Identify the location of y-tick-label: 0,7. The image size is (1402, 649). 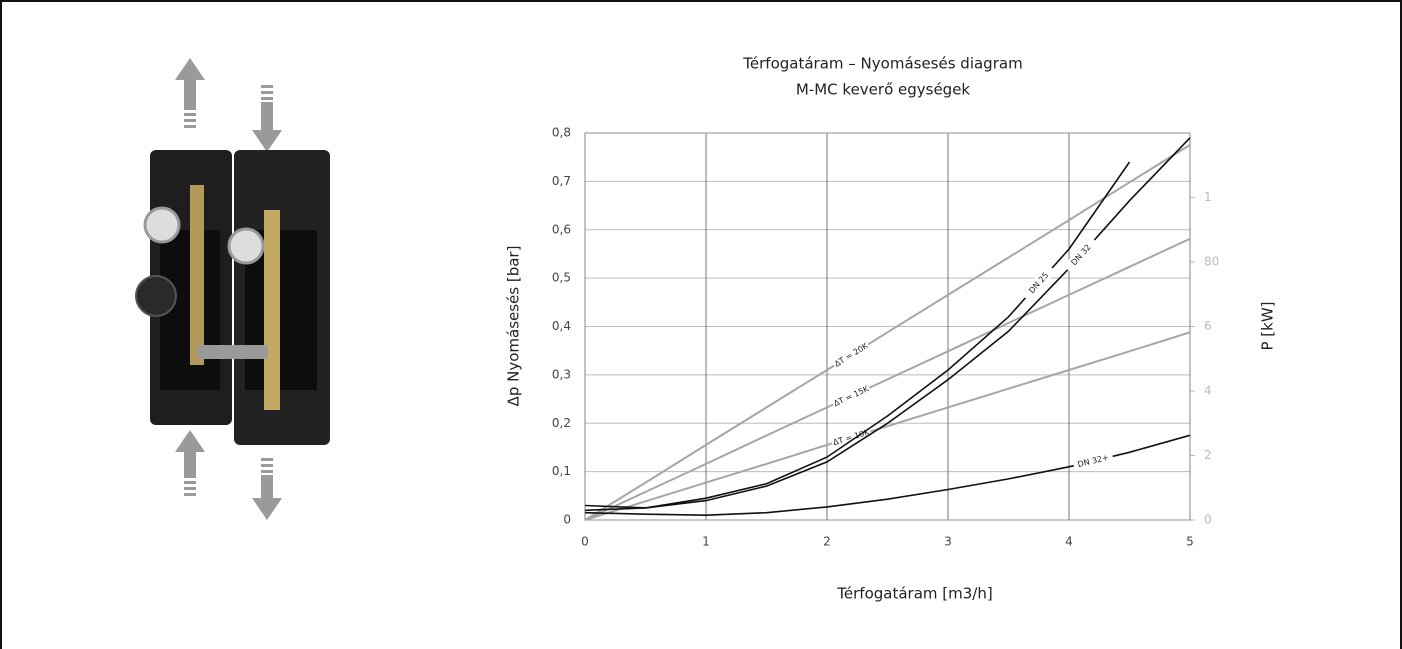
(561, 181).